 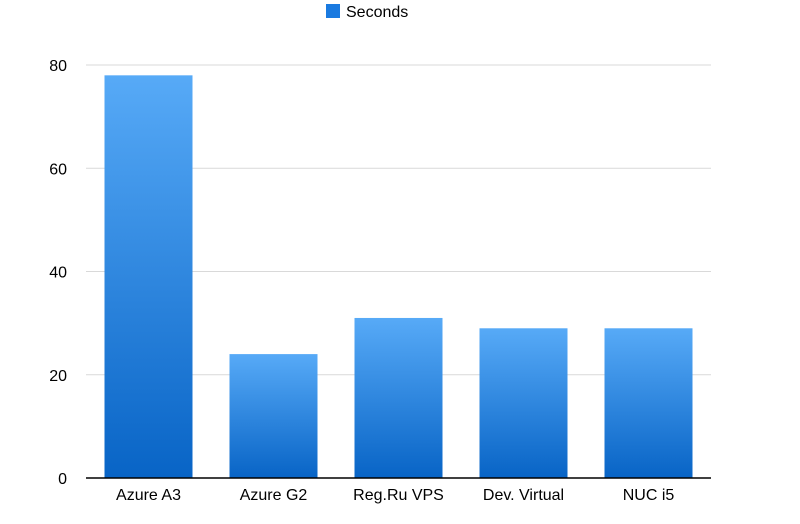 What do you see at coordinates (148, 495) in the screenshot?
I see `x-category-label: Azure A3` at bounding box center [148, 495].